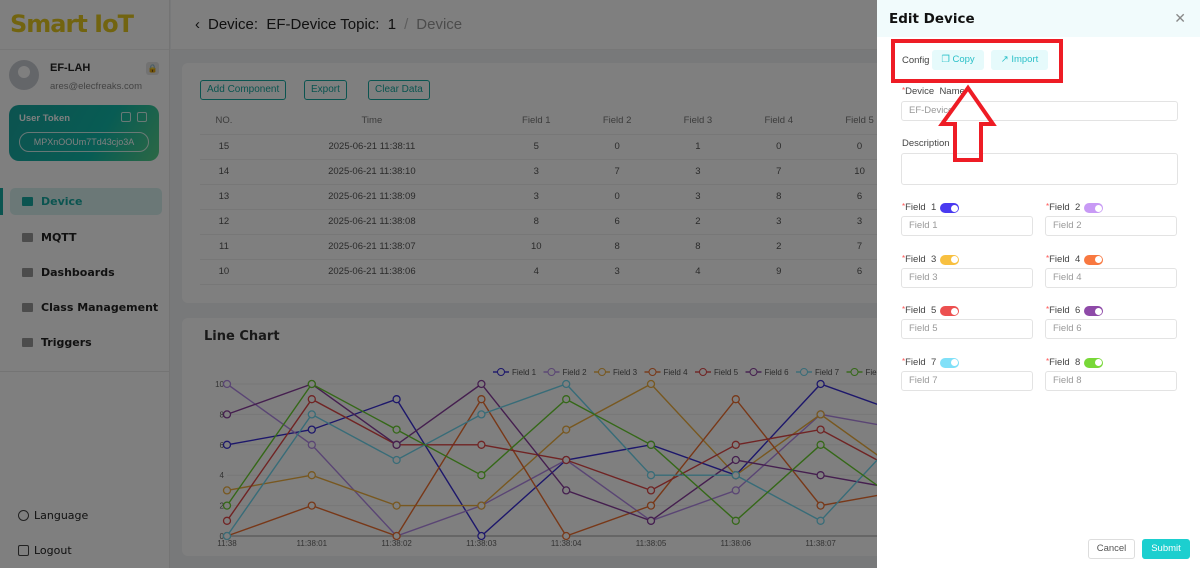 Image resolution: width=1200 pixels, height=568 pixels. I want to click on field-input: Field 7, so click(967, 380).